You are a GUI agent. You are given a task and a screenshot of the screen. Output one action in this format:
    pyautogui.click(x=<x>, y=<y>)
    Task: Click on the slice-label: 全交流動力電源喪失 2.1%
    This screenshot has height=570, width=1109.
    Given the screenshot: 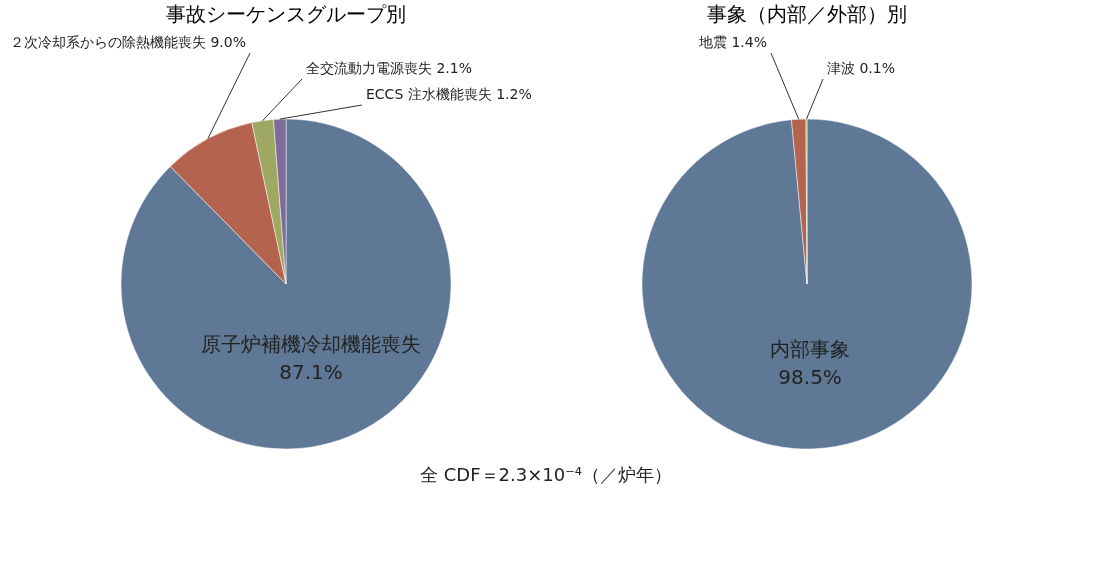 What is the action you would take?
    pyautogui.click(x=389, y=68)
    